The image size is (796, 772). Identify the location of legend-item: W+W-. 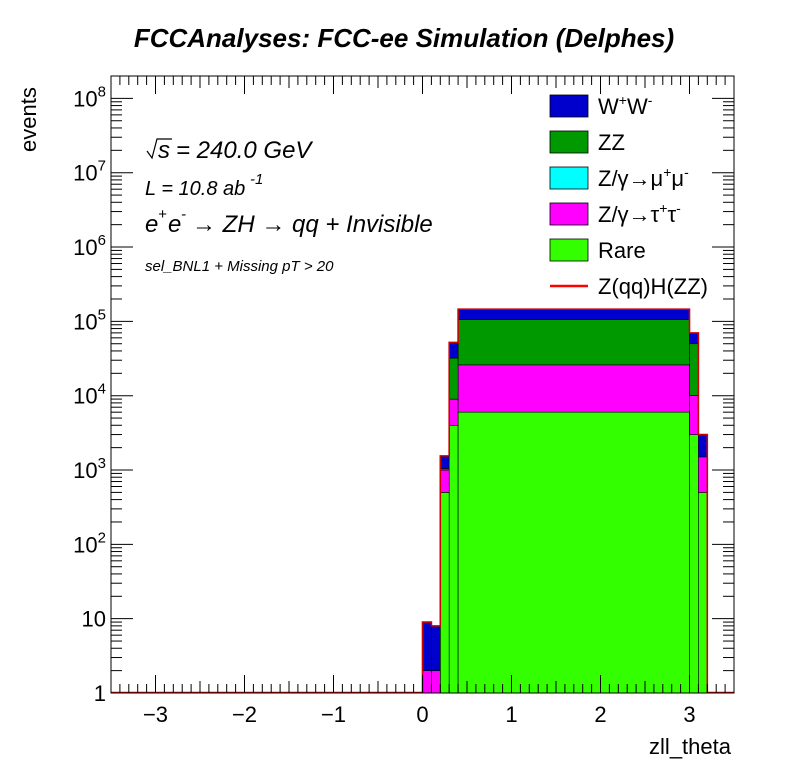
(601, 105).